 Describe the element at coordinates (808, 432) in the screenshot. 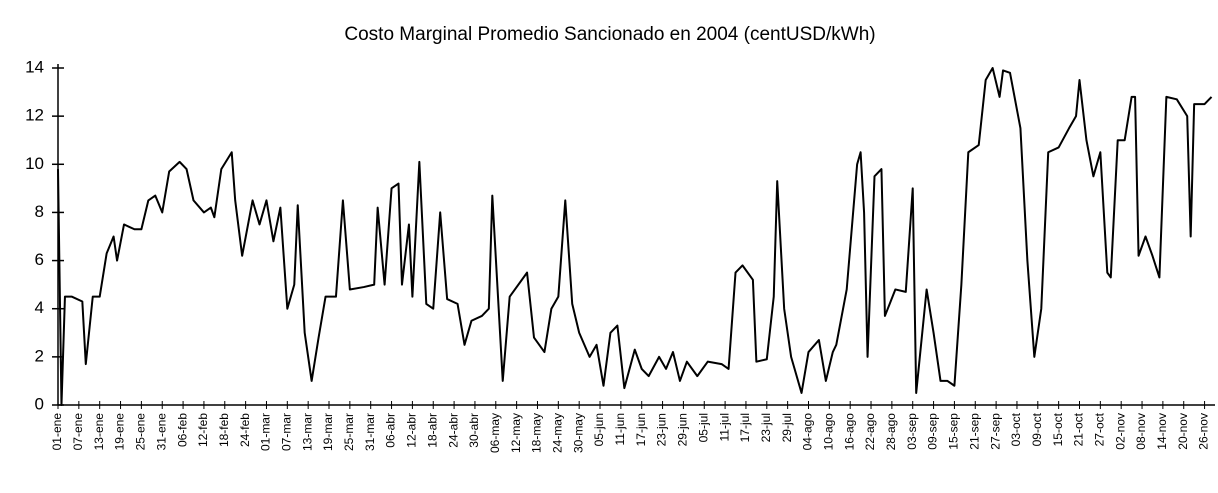

I see `x-tick-label: 04-ago` at that location.